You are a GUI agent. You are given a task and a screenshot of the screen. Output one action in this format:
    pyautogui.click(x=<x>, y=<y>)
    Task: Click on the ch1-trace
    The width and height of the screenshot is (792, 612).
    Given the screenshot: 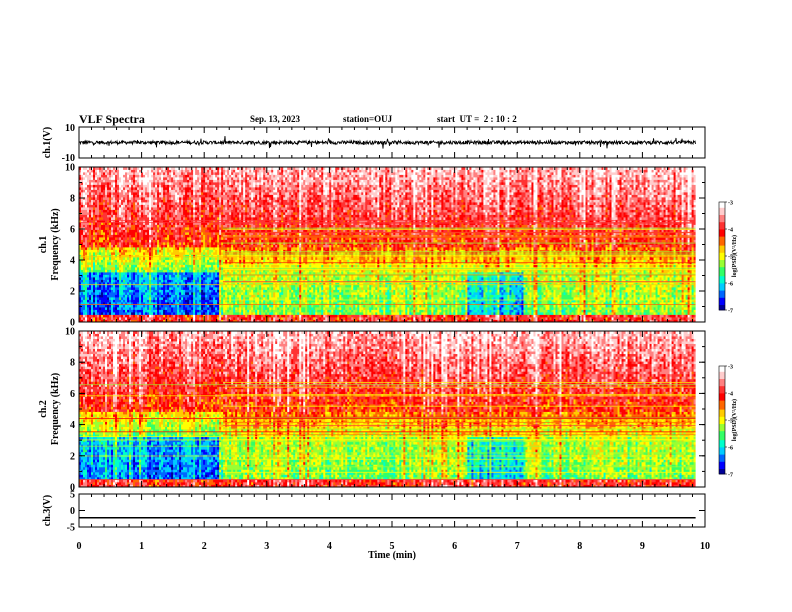 What is the action you would take?
    pyautogui.click(x=387, y=142)
    